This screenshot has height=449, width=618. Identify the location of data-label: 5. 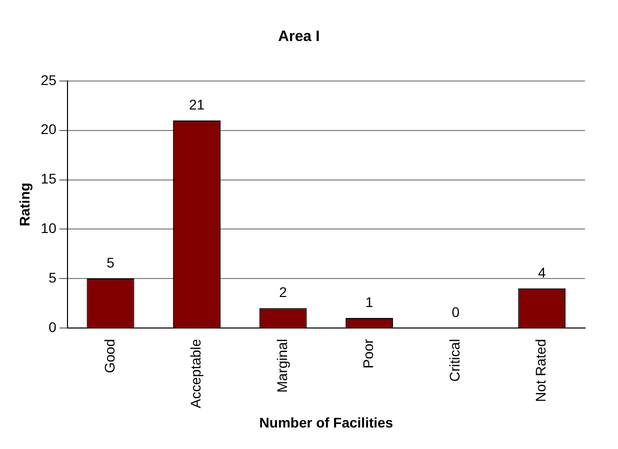
(110, 262).